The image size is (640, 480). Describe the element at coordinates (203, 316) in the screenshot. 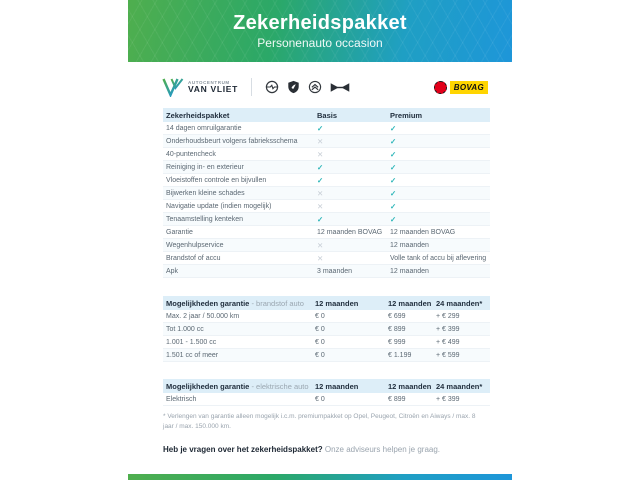

I see `row-label: Max. 2 jaar / 50.000 km` at that location.